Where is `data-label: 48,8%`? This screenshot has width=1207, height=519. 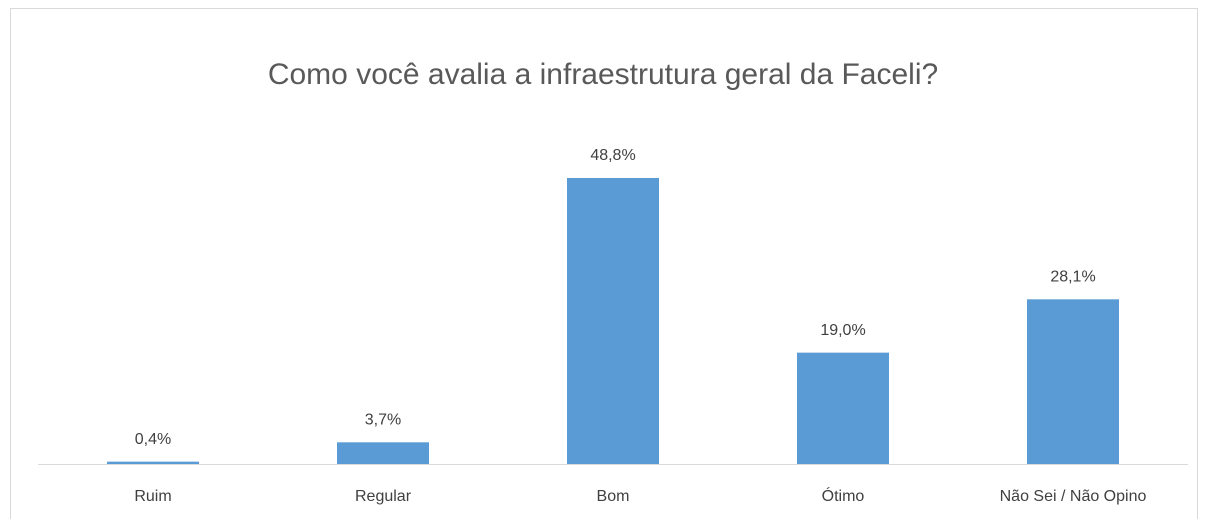 data-label: 48,8% is located at coordinates (612, 155).